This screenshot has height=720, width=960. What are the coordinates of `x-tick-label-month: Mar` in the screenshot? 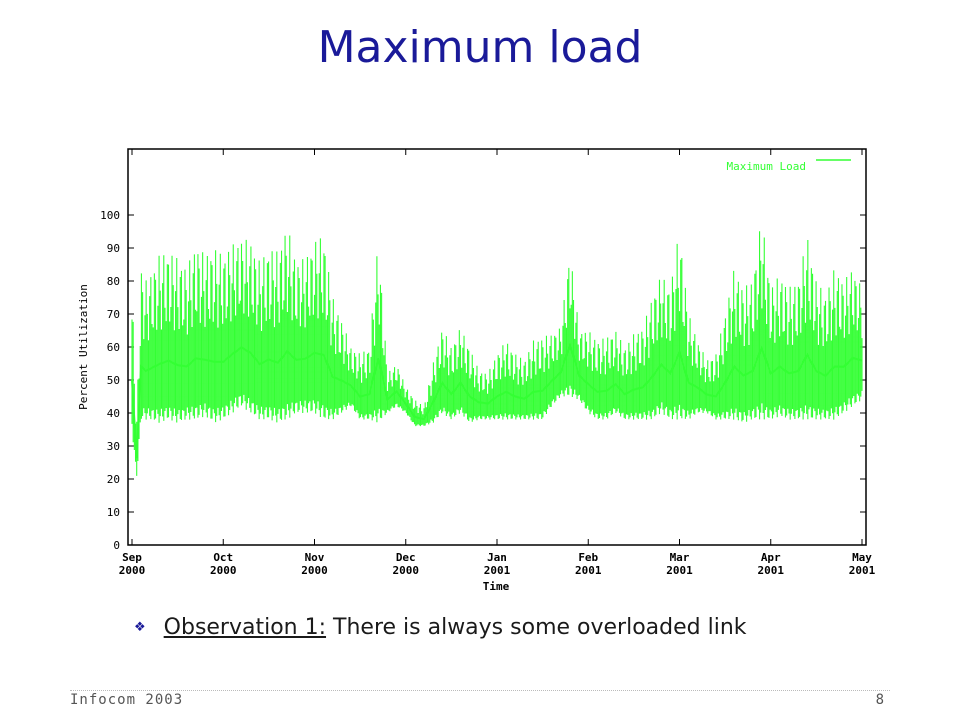 It's located at (680, 557).